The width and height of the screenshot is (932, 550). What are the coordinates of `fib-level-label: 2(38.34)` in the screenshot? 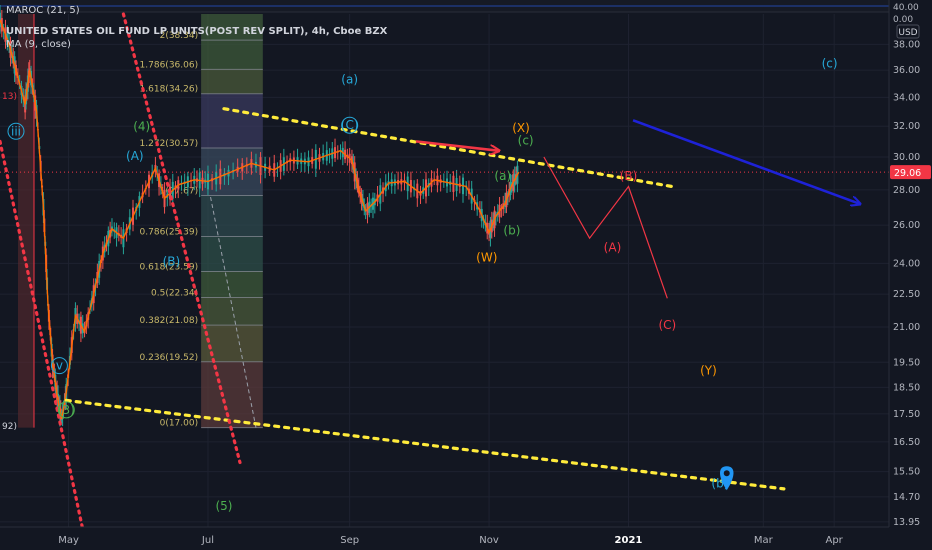 It's located at (179, 36).